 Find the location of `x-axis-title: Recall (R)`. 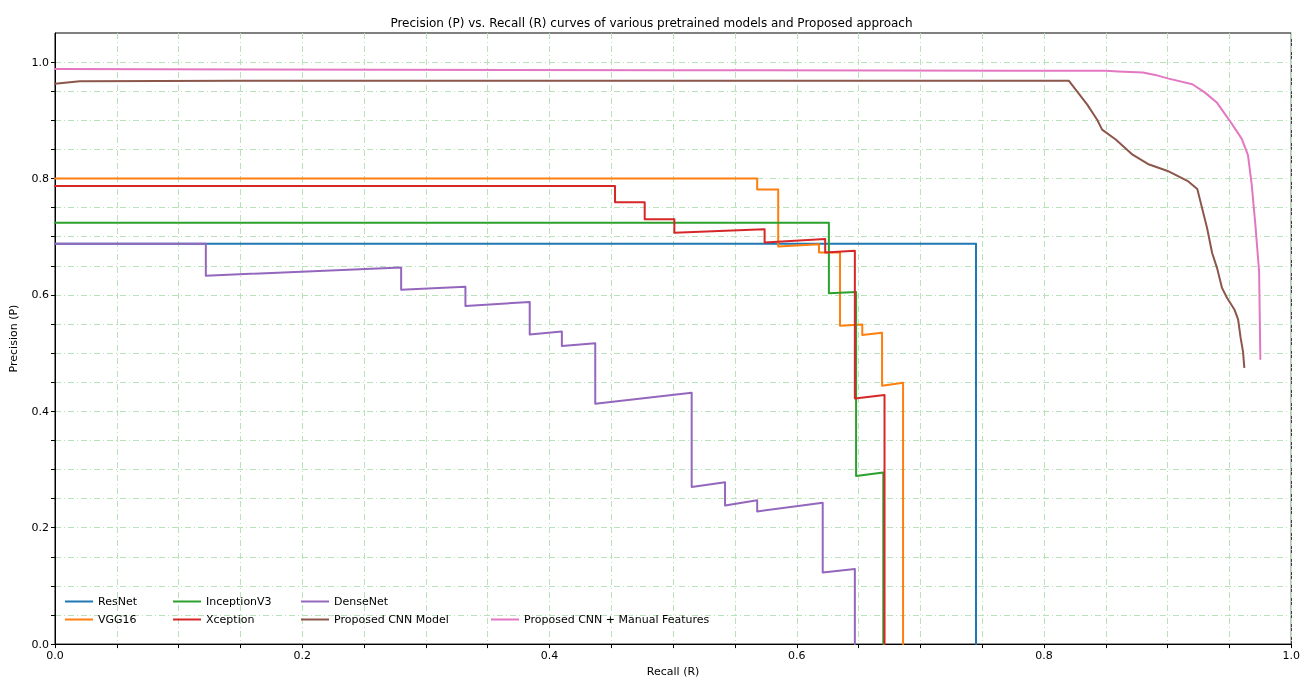

x-axis-title: Recall (R) is located at coordinates (673, 671).